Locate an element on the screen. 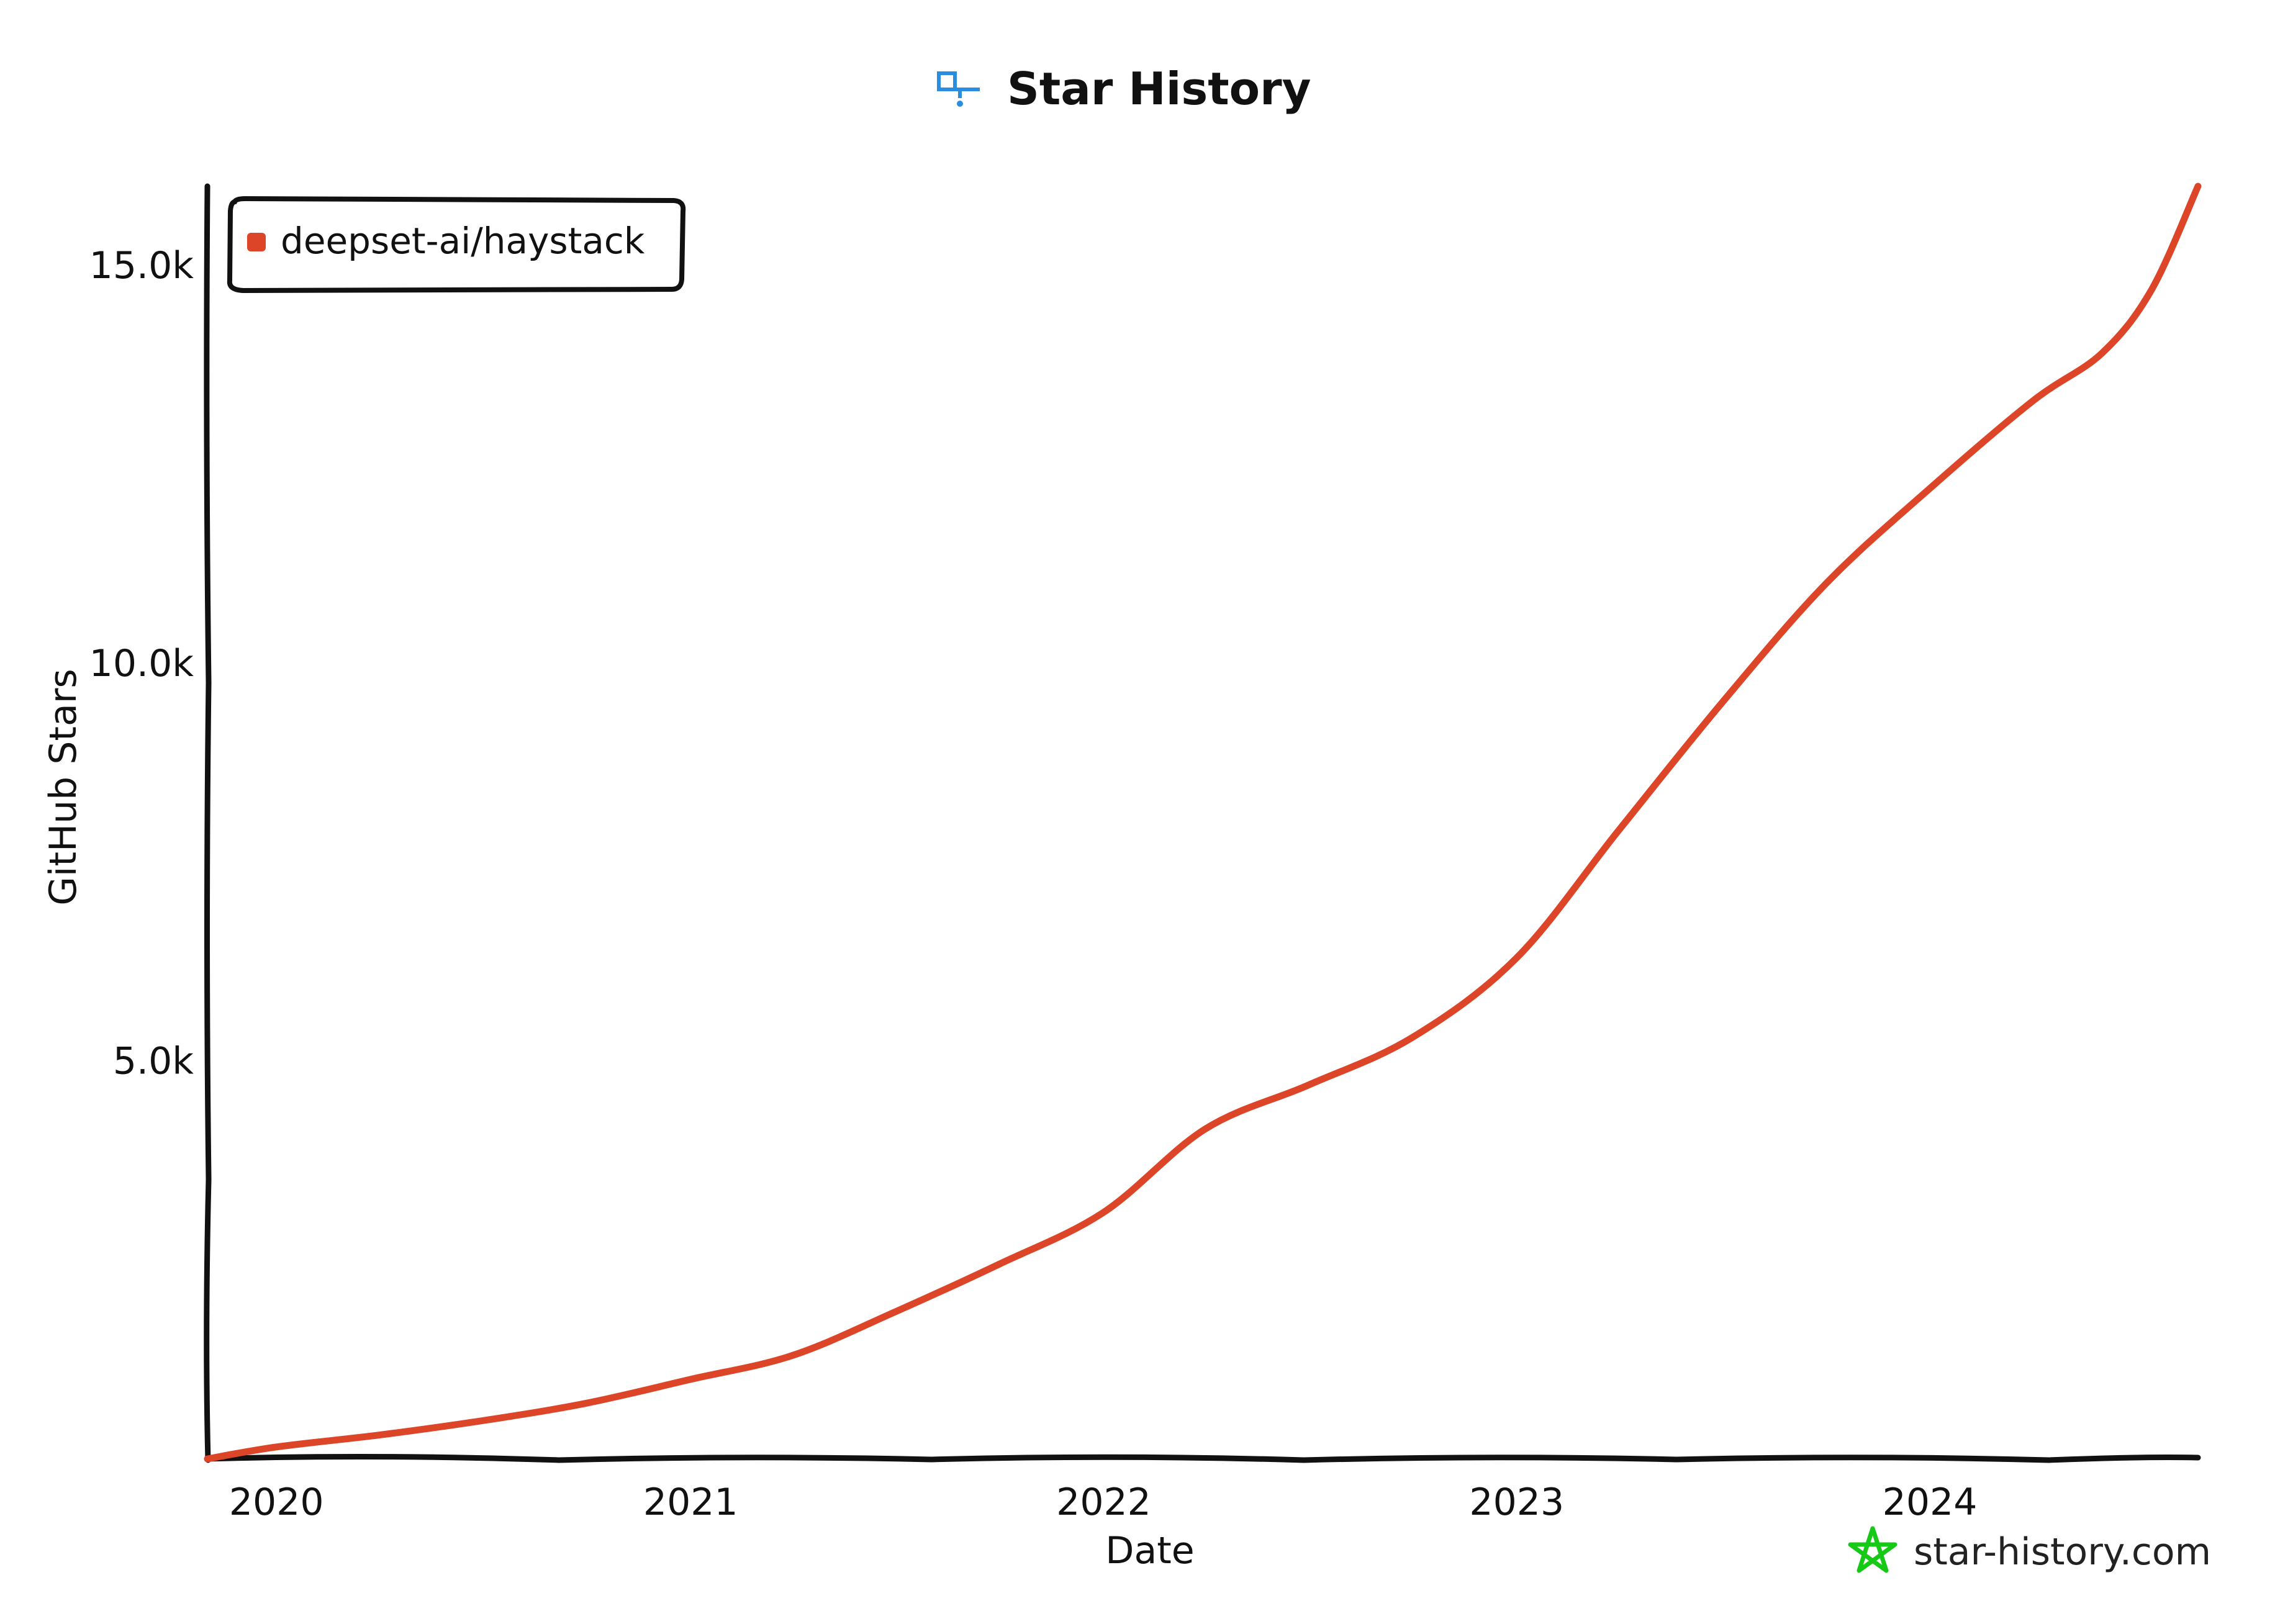 This screenshot has height=1624, width=2275. x-tick-label: 2020 is located at coordinates (276, 1502).